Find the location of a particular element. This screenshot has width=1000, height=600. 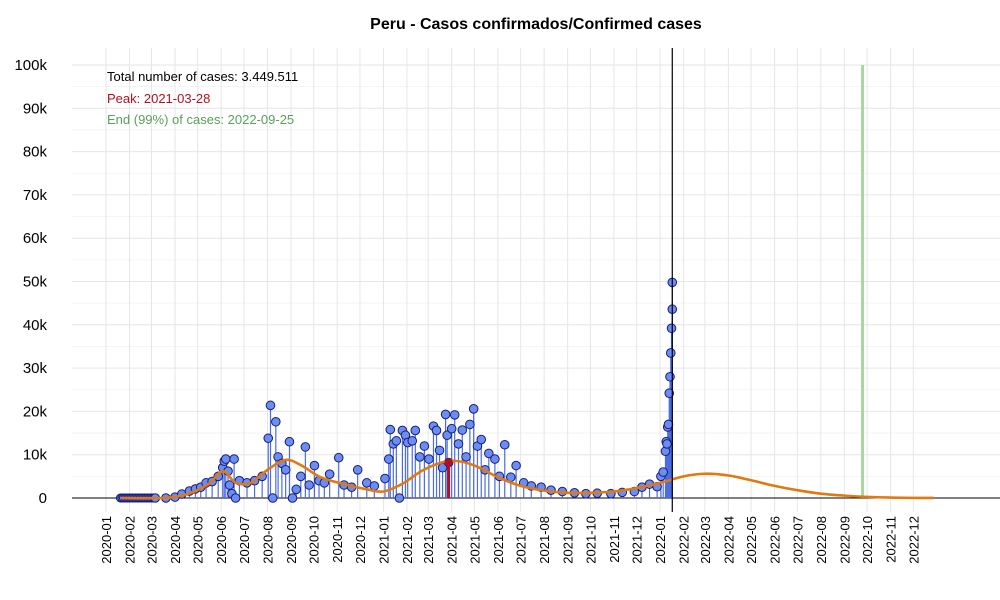

x-tick-label: 2022-11 is located at coordinates (891, 539).